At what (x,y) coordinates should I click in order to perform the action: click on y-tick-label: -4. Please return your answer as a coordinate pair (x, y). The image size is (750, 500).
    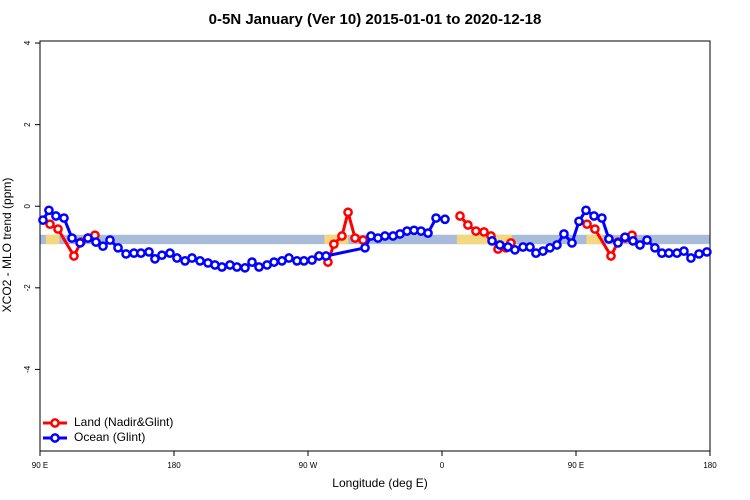
    Looking at the image, I should click on (27, 369).